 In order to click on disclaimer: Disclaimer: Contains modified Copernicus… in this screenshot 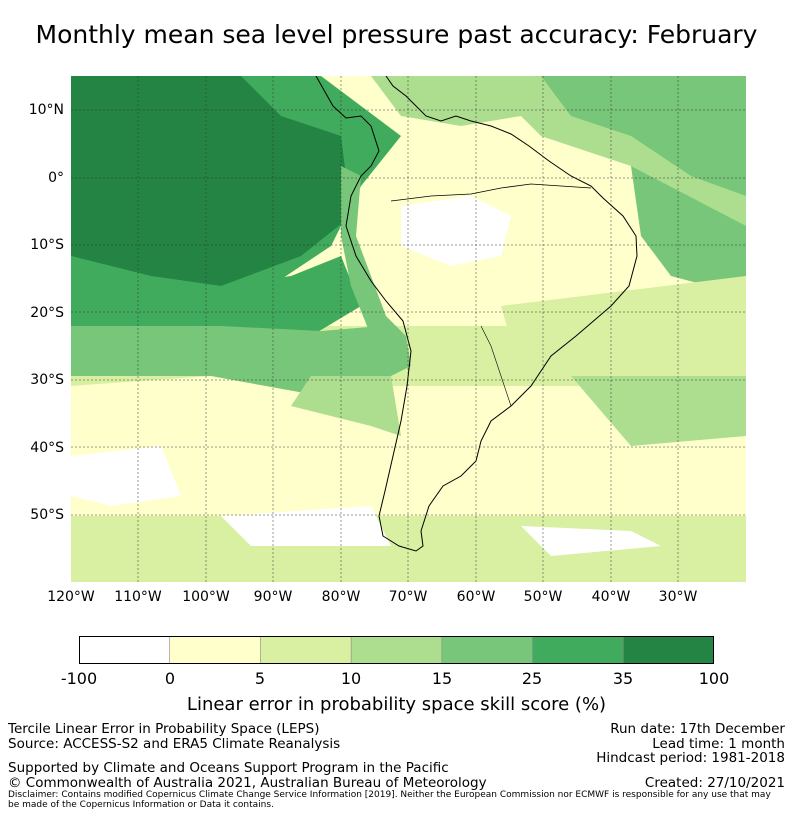, I will do `click(400, 800)`.